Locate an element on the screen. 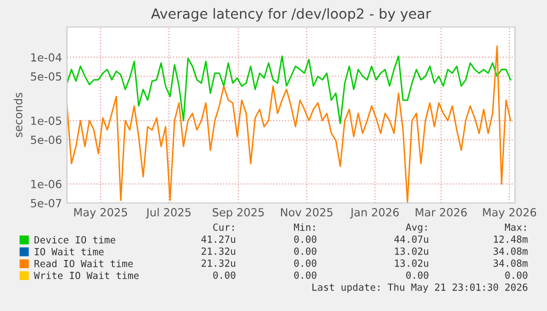 The height and width of the screenshot is (311, 547). text: Cur: is located at coordinates (223, 227).